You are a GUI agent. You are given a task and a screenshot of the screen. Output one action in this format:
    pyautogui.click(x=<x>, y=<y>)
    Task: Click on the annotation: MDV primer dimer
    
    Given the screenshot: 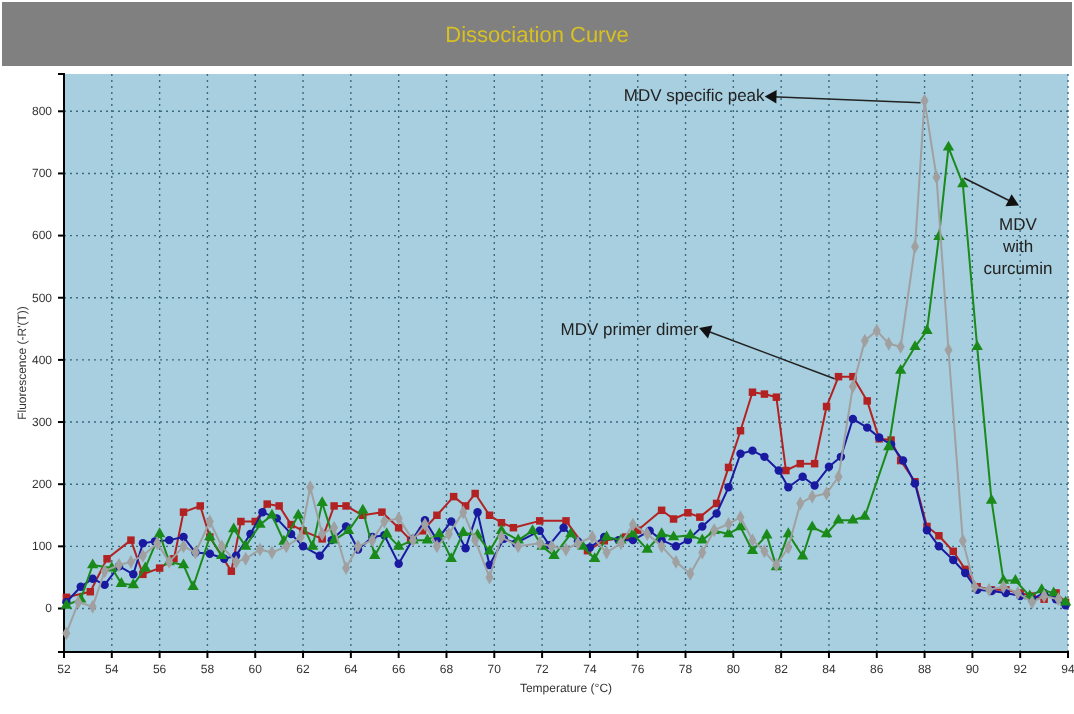 What is the action you would take?
    pyautogui.click(x=629, y=328)
    